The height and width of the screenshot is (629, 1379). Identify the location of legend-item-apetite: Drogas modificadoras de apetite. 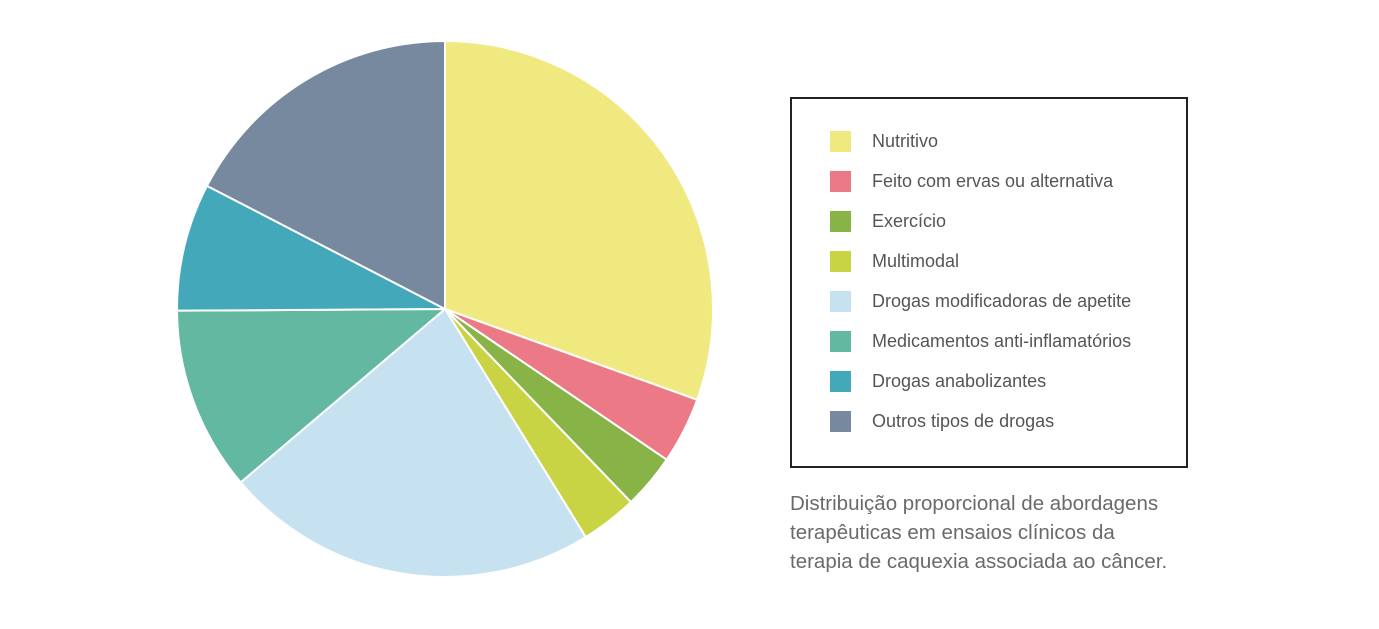
(980, 301).